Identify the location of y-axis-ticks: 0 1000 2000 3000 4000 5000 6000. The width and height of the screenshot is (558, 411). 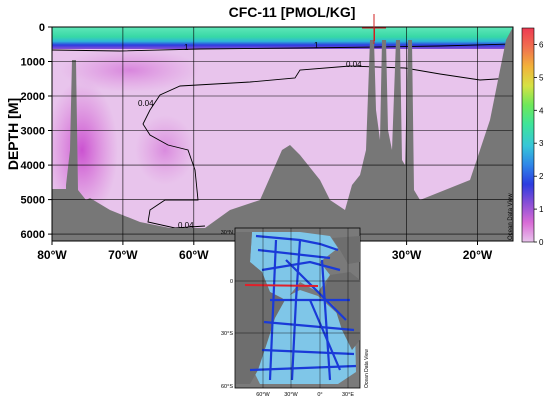
(36, 131).